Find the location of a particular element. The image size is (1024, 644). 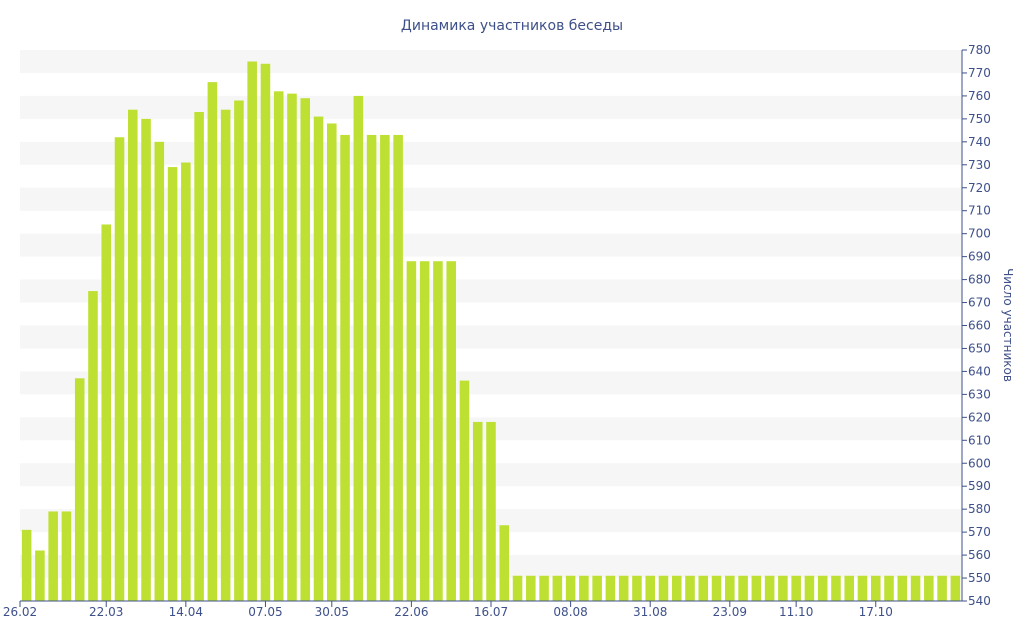

y-tick-label: 730 is located at coordinates (979, 165).